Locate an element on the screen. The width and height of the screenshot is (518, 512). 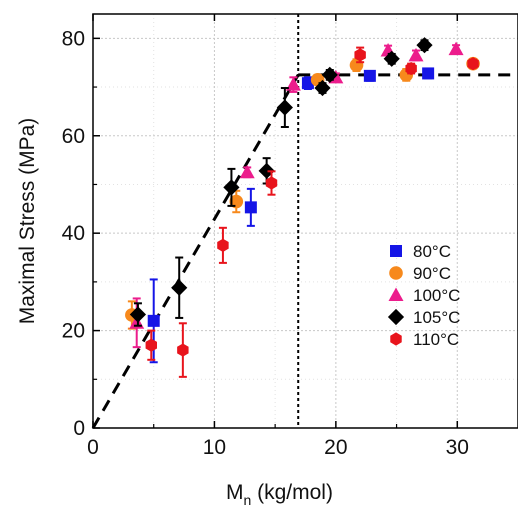
legend-item: 100°C is located at coordinates (424, 295).